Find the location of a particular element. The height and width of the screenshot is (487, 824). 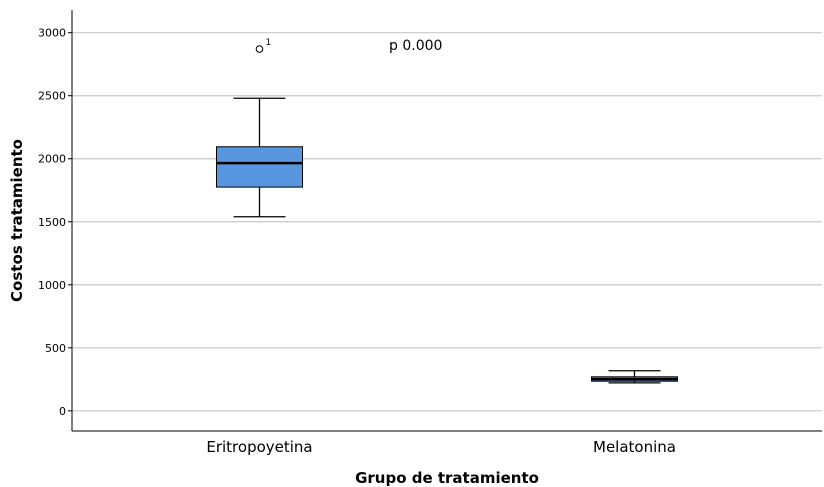

y-axis-title: Costos tratamiento is located at coordinates (17, 220).